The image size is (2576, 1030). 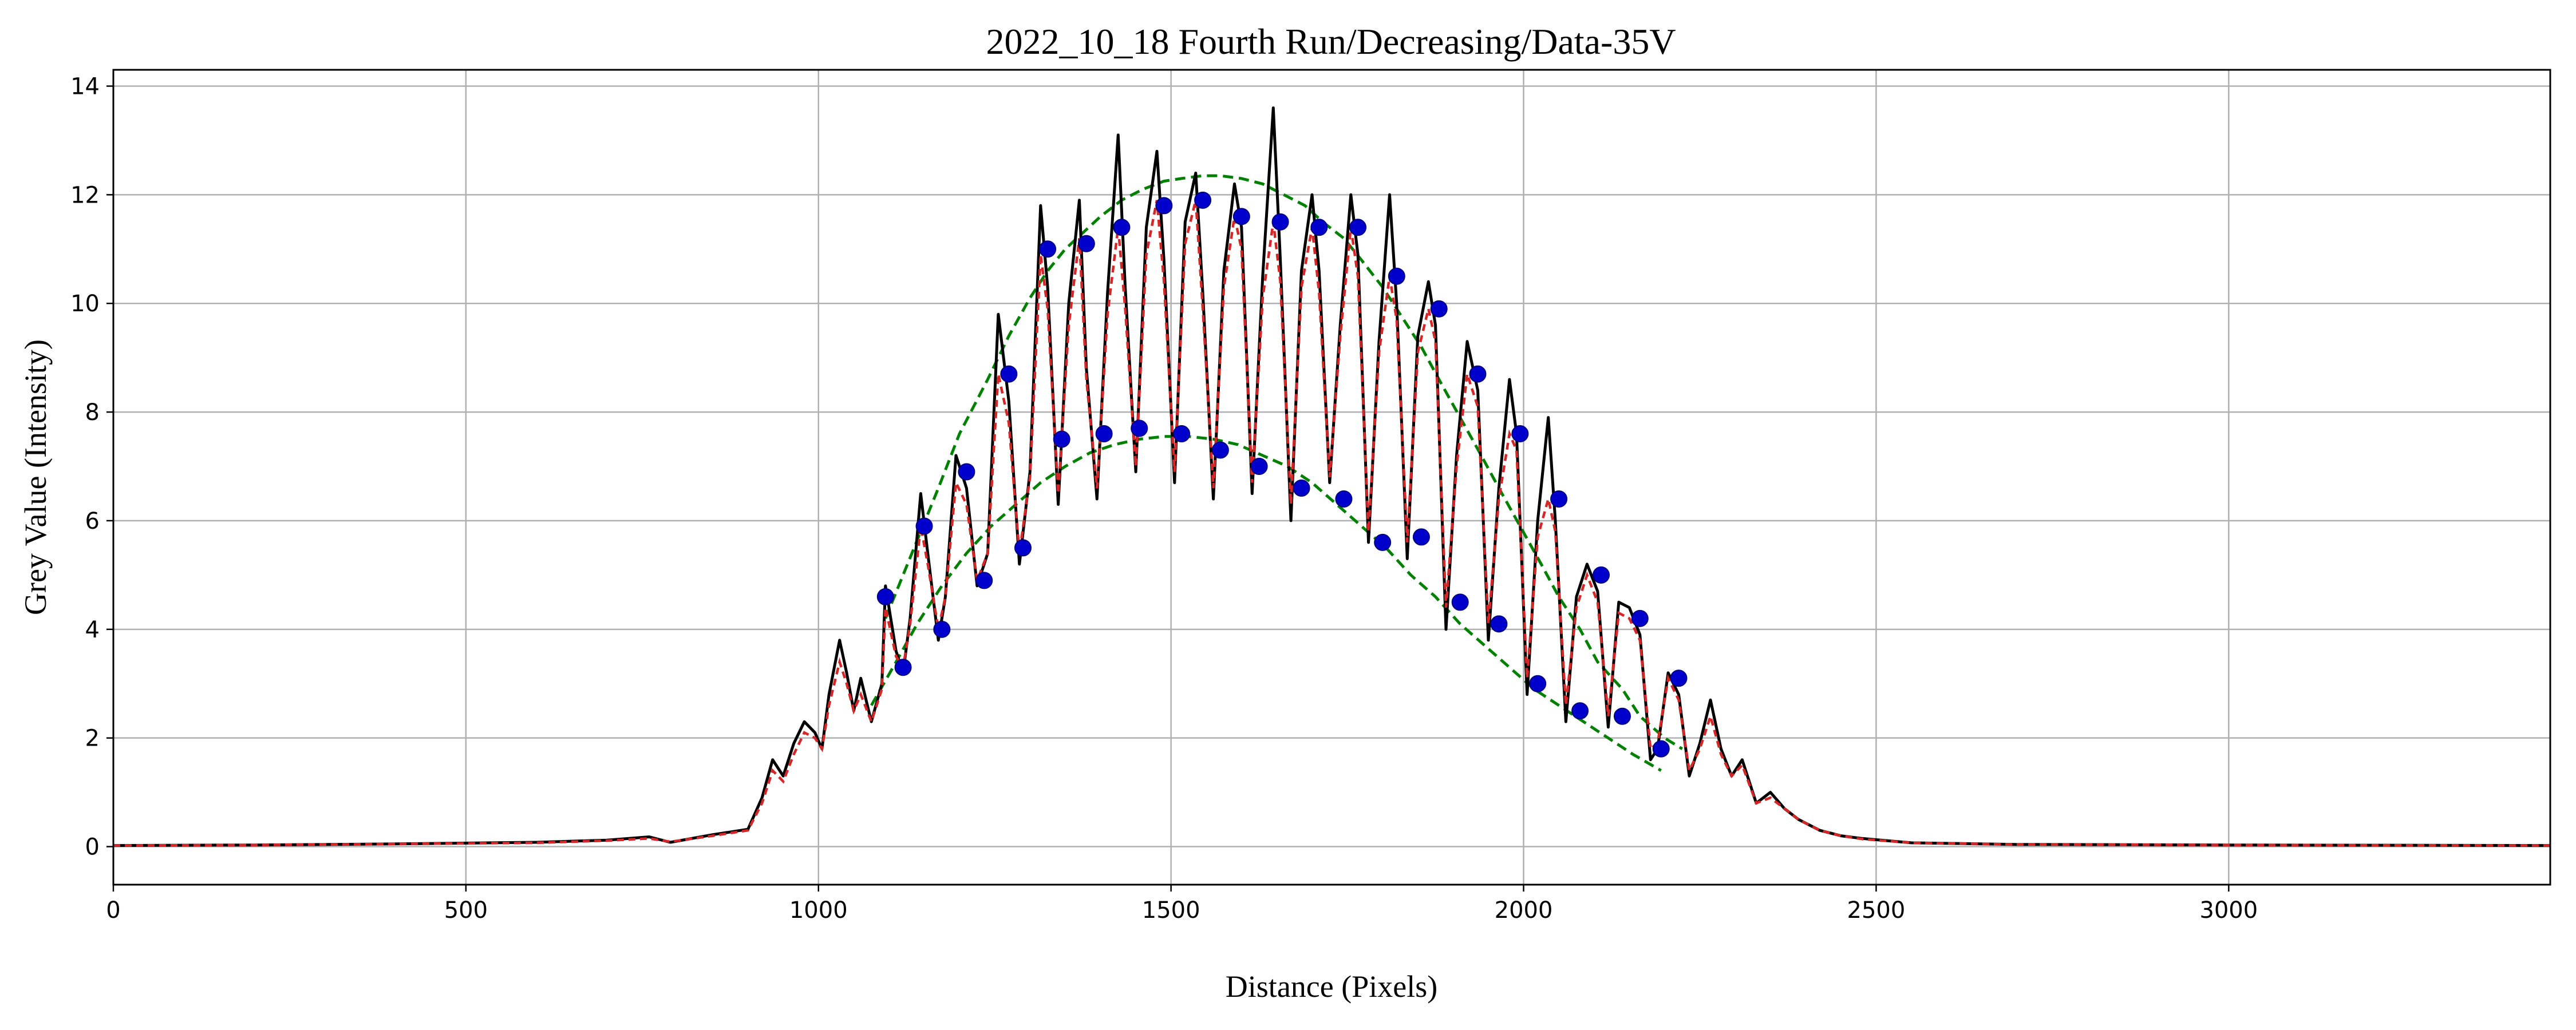 What do you see at coordinates (2228, 910) in the screenshot?
I see `x-tick-label: 3000` at bounding box center [2228, 910].